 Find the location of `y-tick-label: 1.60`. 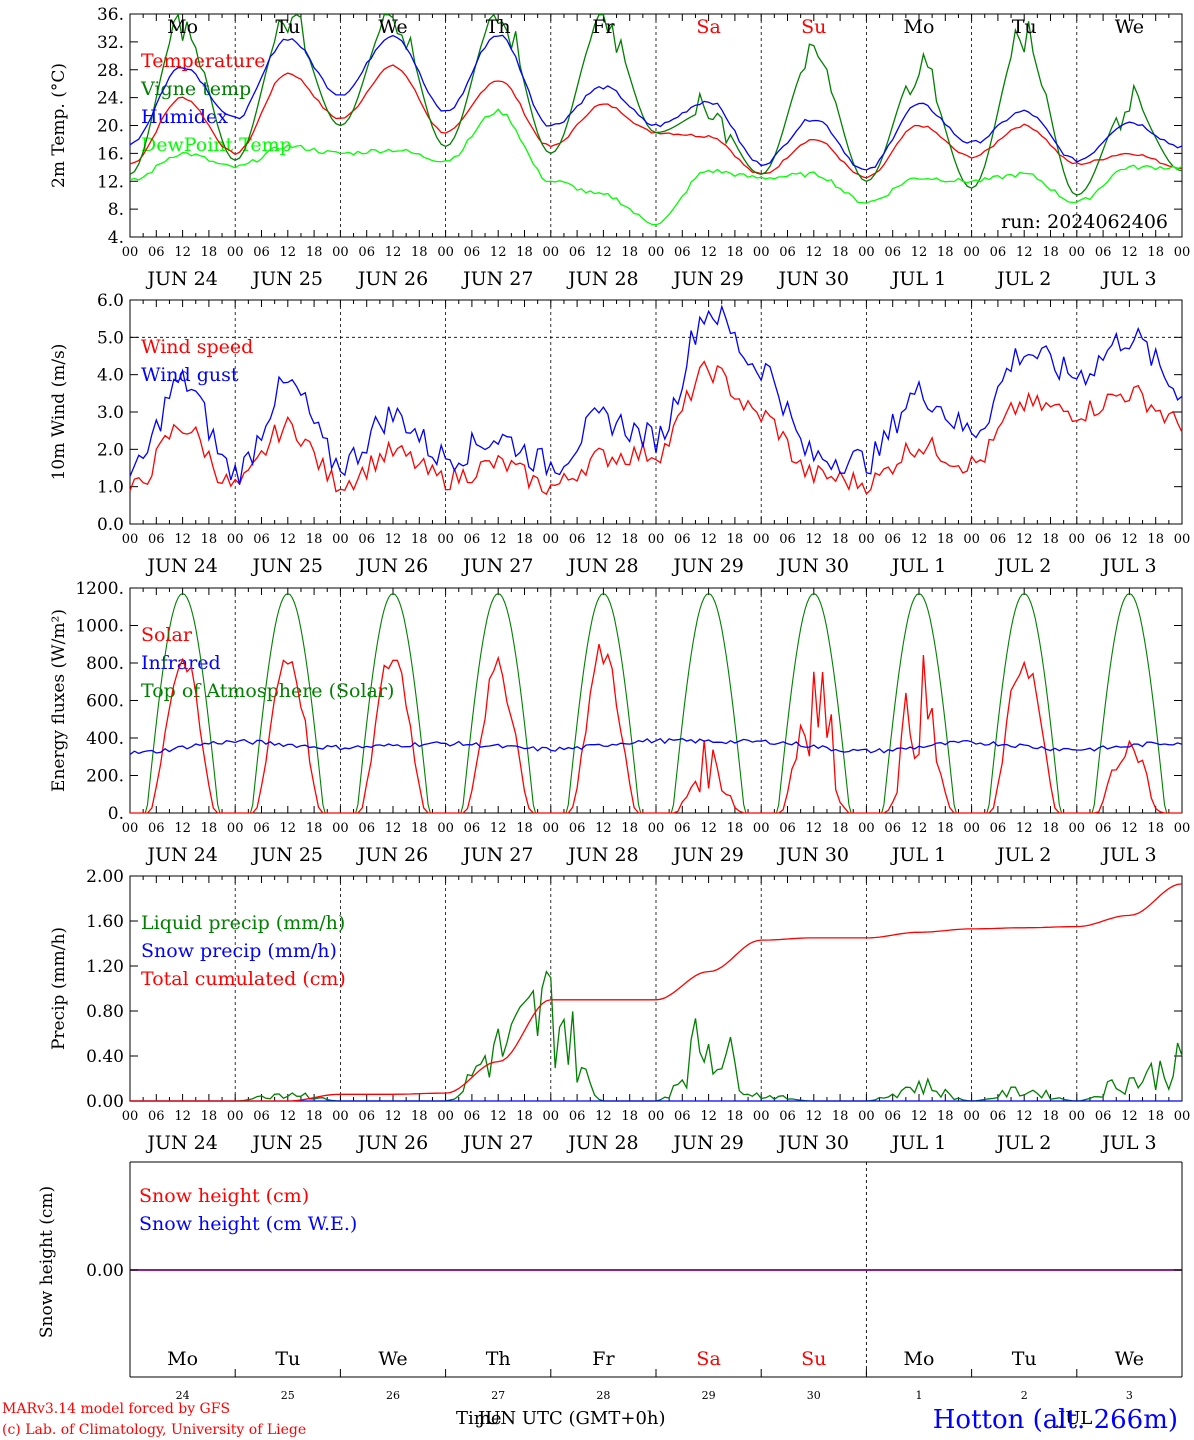

y-tick-label: 1.60 is located at coordinates (105, 922).